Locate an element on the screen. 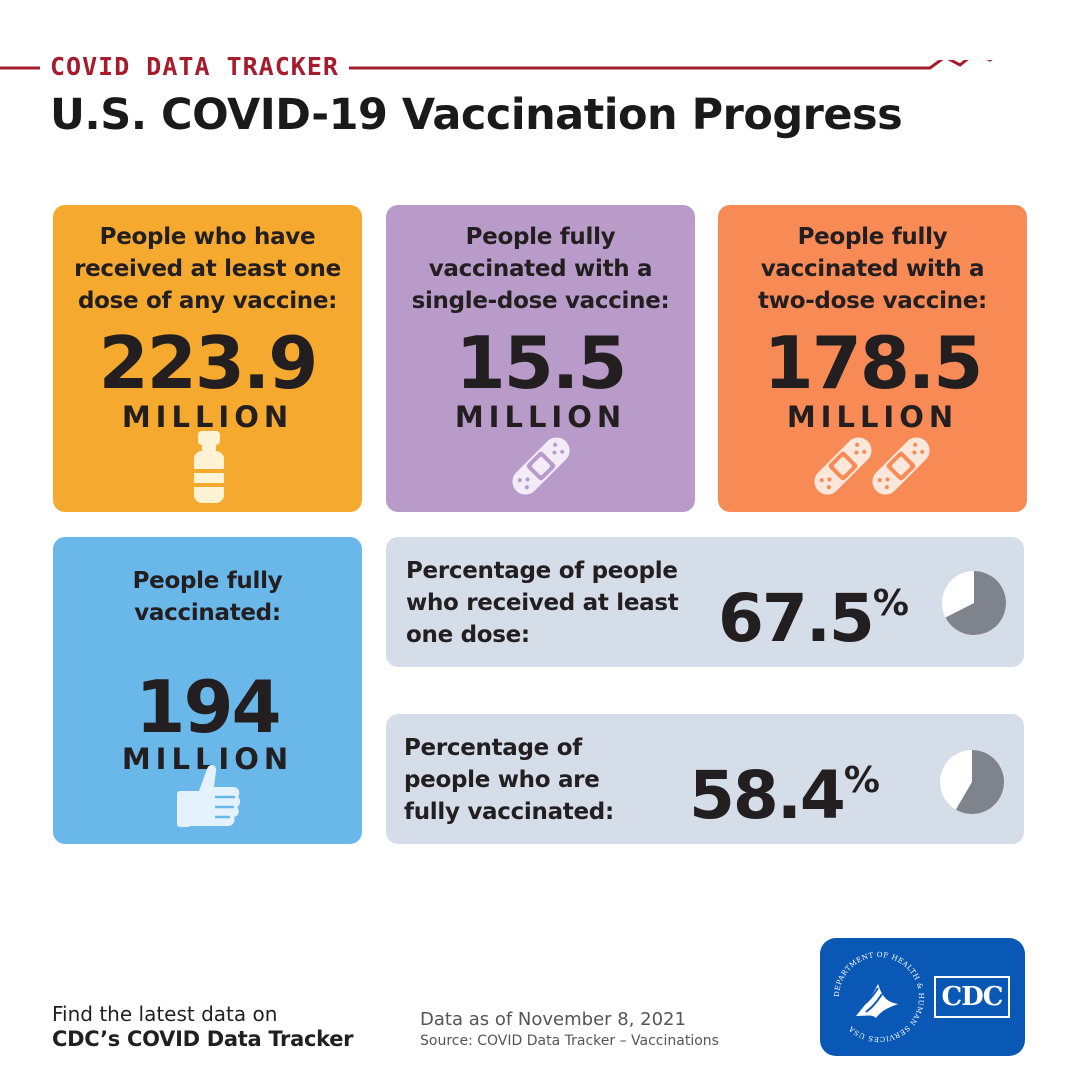 This screenshot has width=1080, height=1080. page-title: U.S. COVID-19 Vaccination Progress is located at coordinates (476, 115).